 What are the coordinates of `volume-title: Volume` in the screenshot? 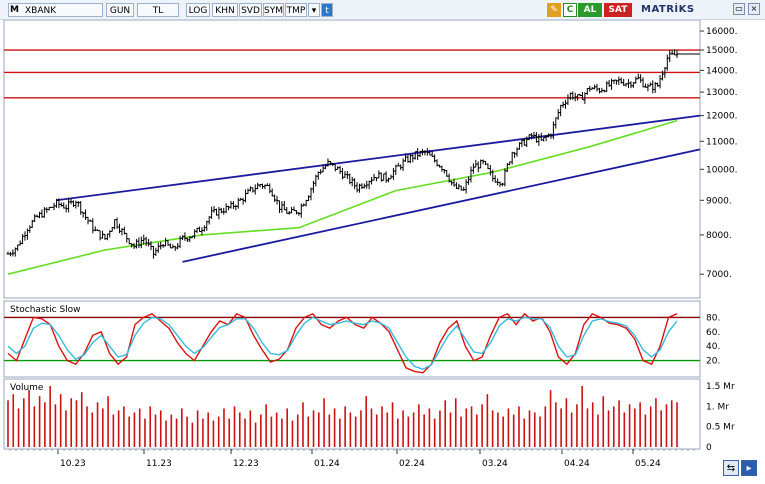 It's located at (27, 388).